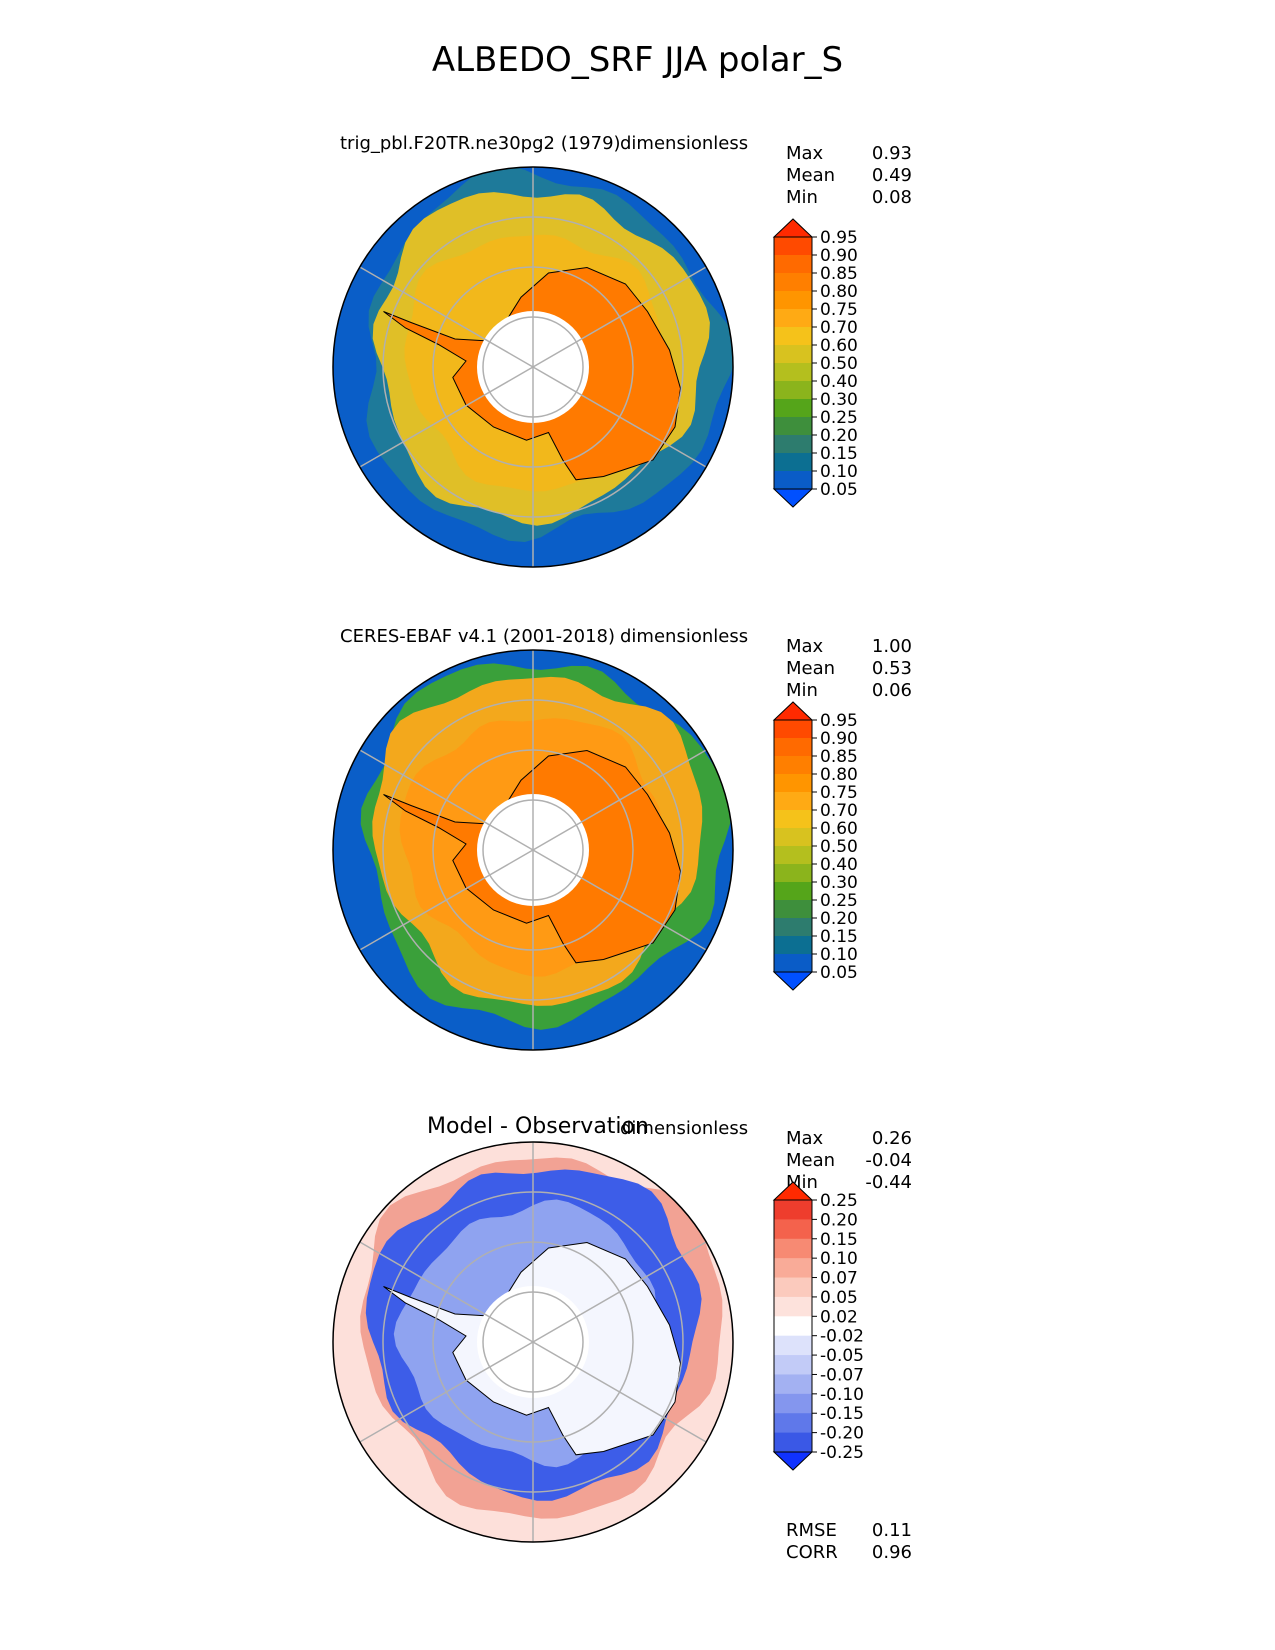 This screenshot has width=1275, height=1650. What do you see at coordinates (839, 292) in the screenshot?
I see `colorbar-tick-label: 0.80` at bounding box center [839, 292].